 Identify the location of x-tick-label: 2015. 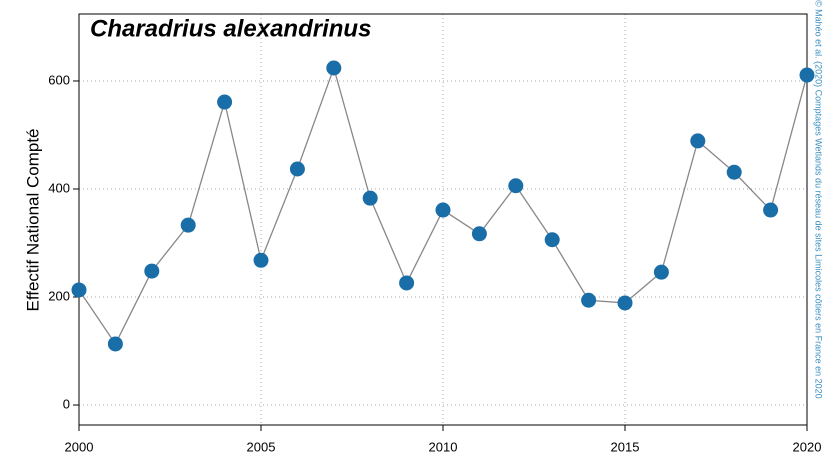
(625, 446).